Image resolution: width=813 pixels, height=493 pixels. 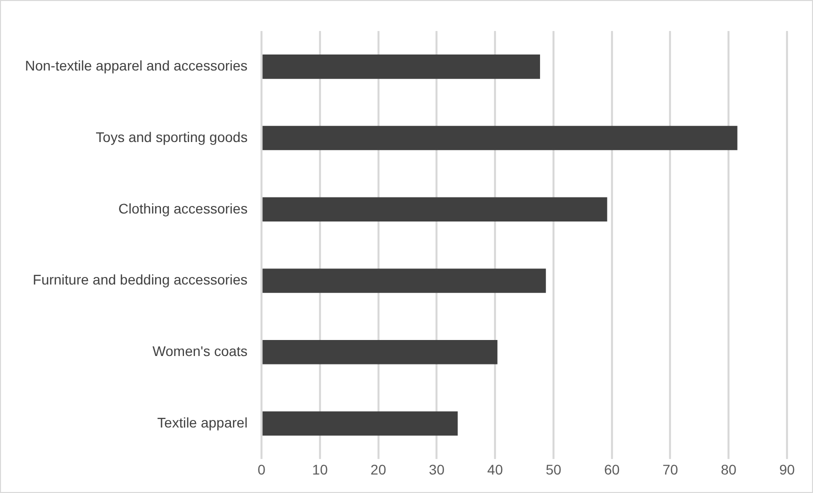 I want to click on y-tick-label: Toys and sporting goods, so click(x=172, y=136).